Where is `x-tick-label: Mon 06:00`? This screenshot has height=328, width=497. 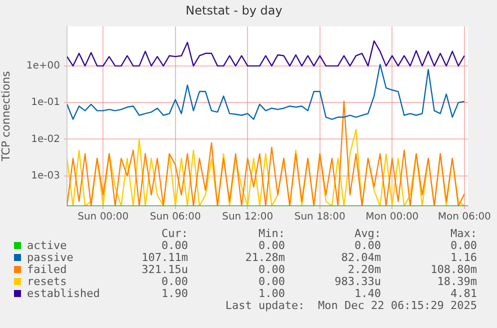
x-tick-label: Mon 06:00 is located at coordinates (464, 217).